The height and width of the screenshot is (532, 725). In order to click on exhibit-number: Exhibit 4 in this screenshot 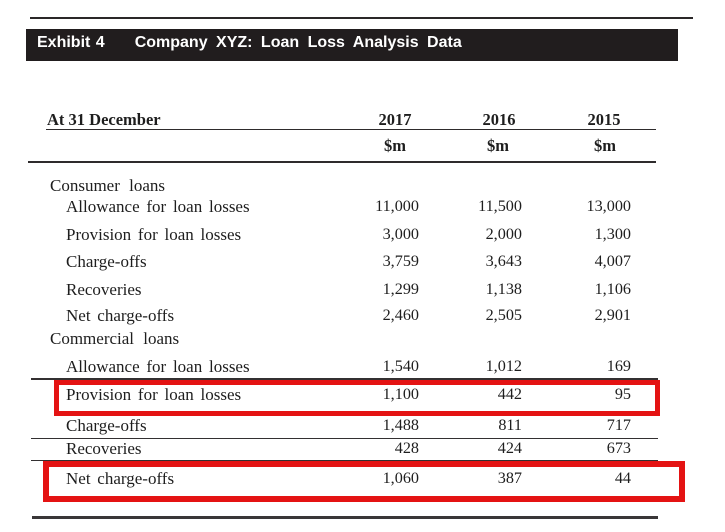, I will do `click(71, 42)`.